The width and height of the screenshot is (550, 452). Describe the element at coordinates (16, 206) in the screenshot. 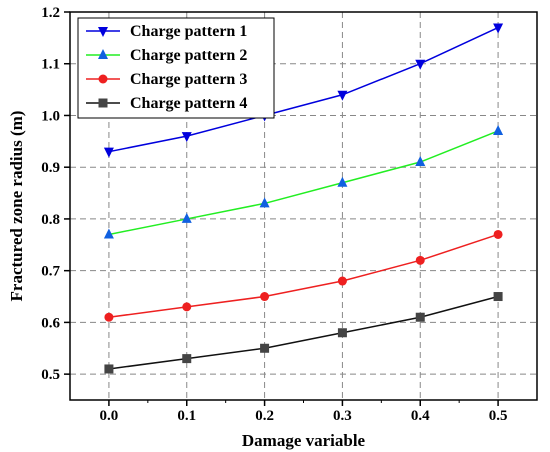

I see `y-axis-title: Fractured zone radius (m)` at that location.